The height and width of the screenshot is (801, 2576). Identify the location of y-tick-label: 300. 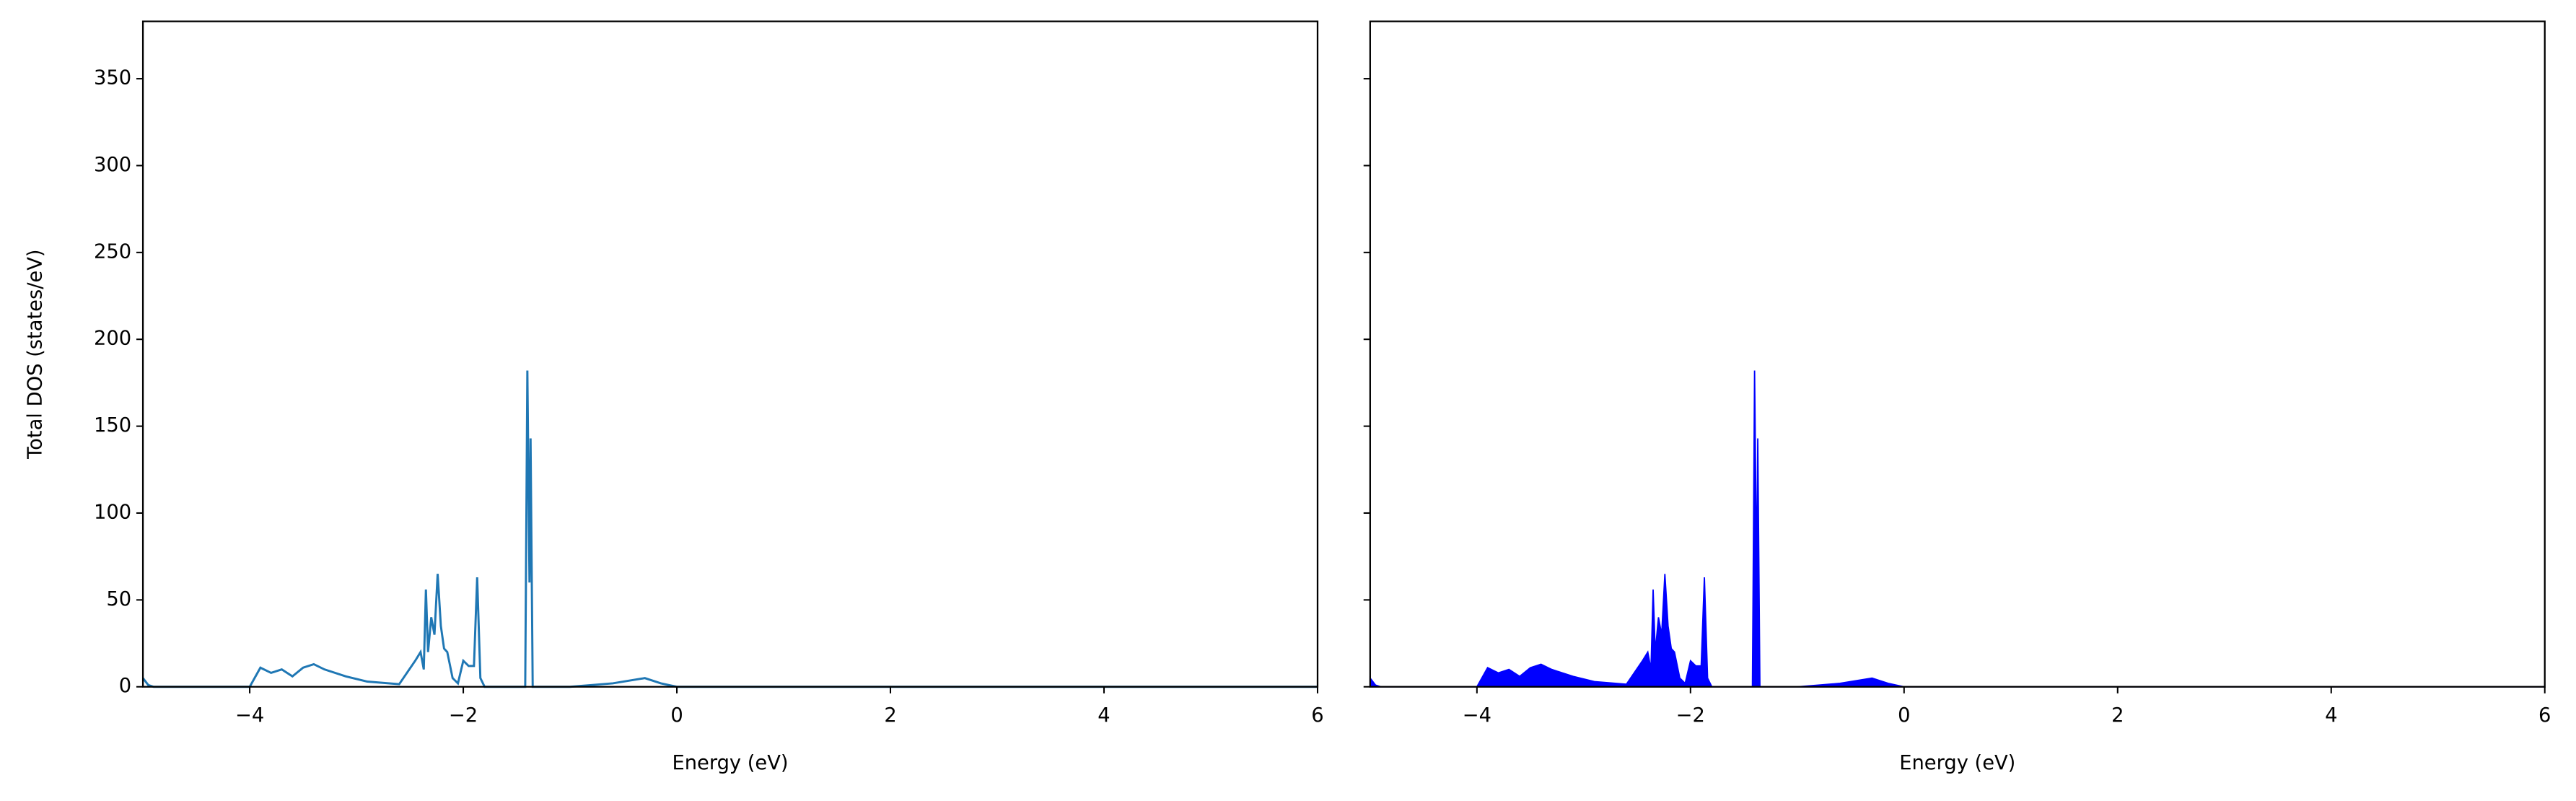
(112, 165).